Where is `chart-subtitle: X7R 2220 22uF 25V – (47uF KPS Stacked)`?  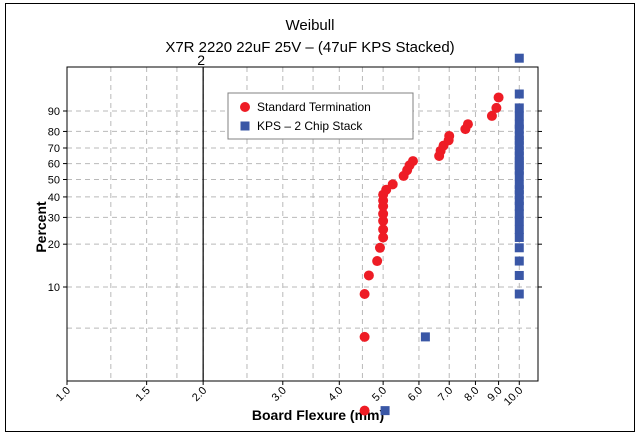
chart-subtitle: X7R 2220 22uF 25V – (47uF KPS Stacked) is located at coordinates (309, 47).